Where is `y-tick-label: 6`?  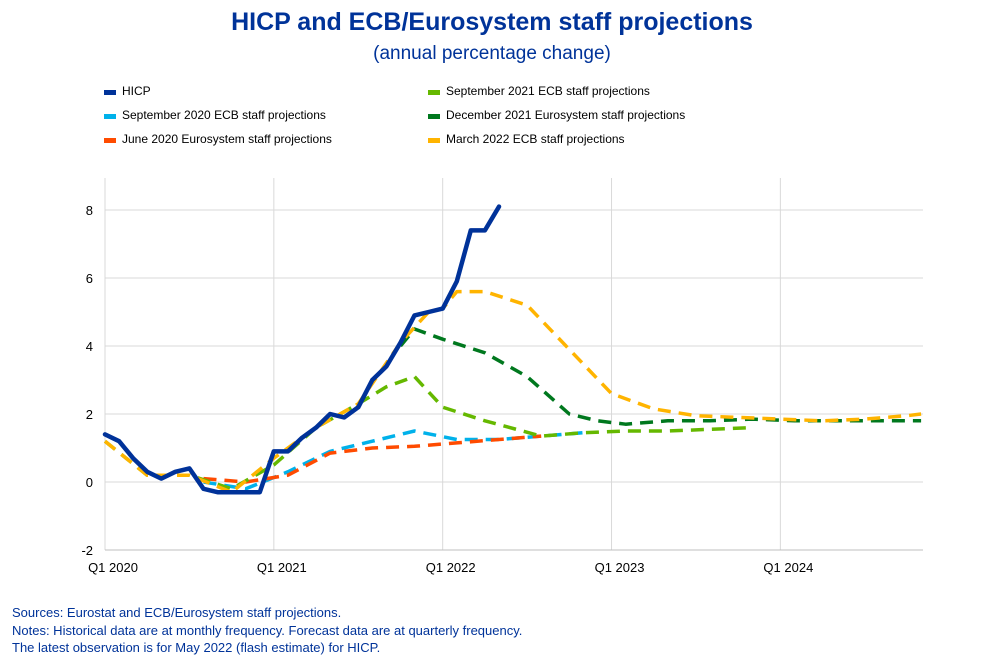
y-tick-label: 6 is located at coordinates (89, 278).